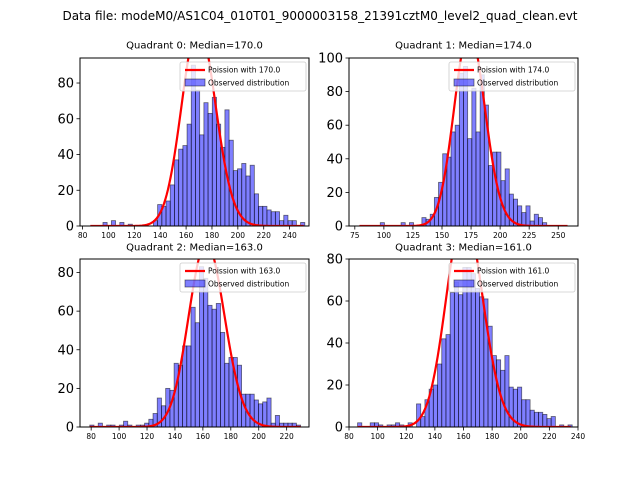 This screenshot has height=480, width=640. What do you see at coordinates (558, 235) in the screenshot?
I see `xtick-label: 250` at bounding box center [558, 235].